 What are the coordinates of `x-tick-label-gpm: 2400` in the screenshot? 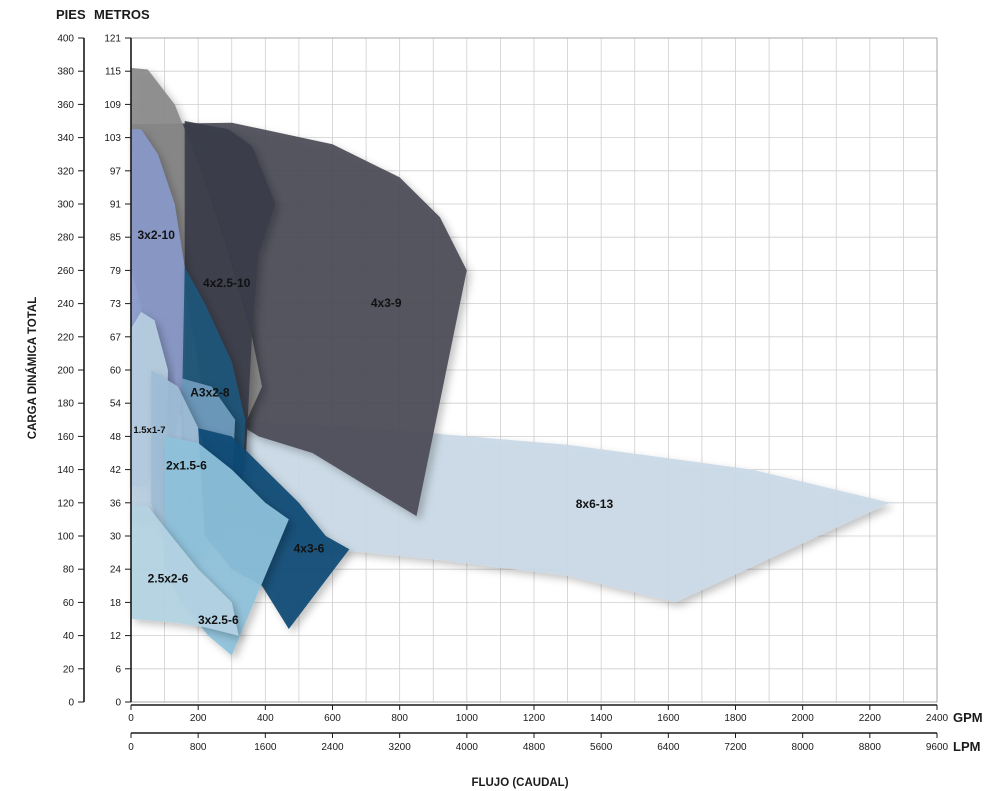 It's located at (937, 718).